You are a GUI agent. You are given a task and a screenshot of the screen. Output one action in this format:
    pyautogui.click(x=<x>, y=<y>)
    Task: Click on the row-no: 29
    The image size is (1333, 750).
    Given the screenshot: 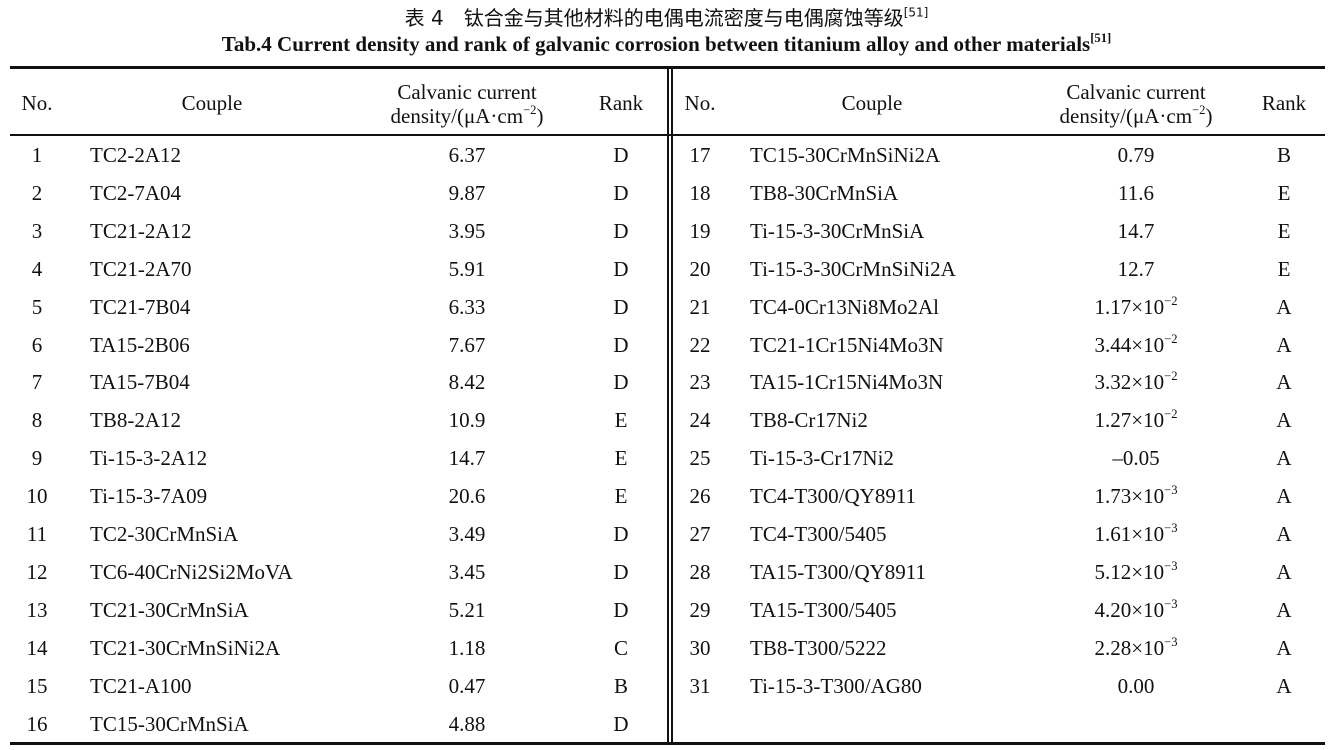 What is the action you would take?
    pyautogui.click(x=700, y=609)
    